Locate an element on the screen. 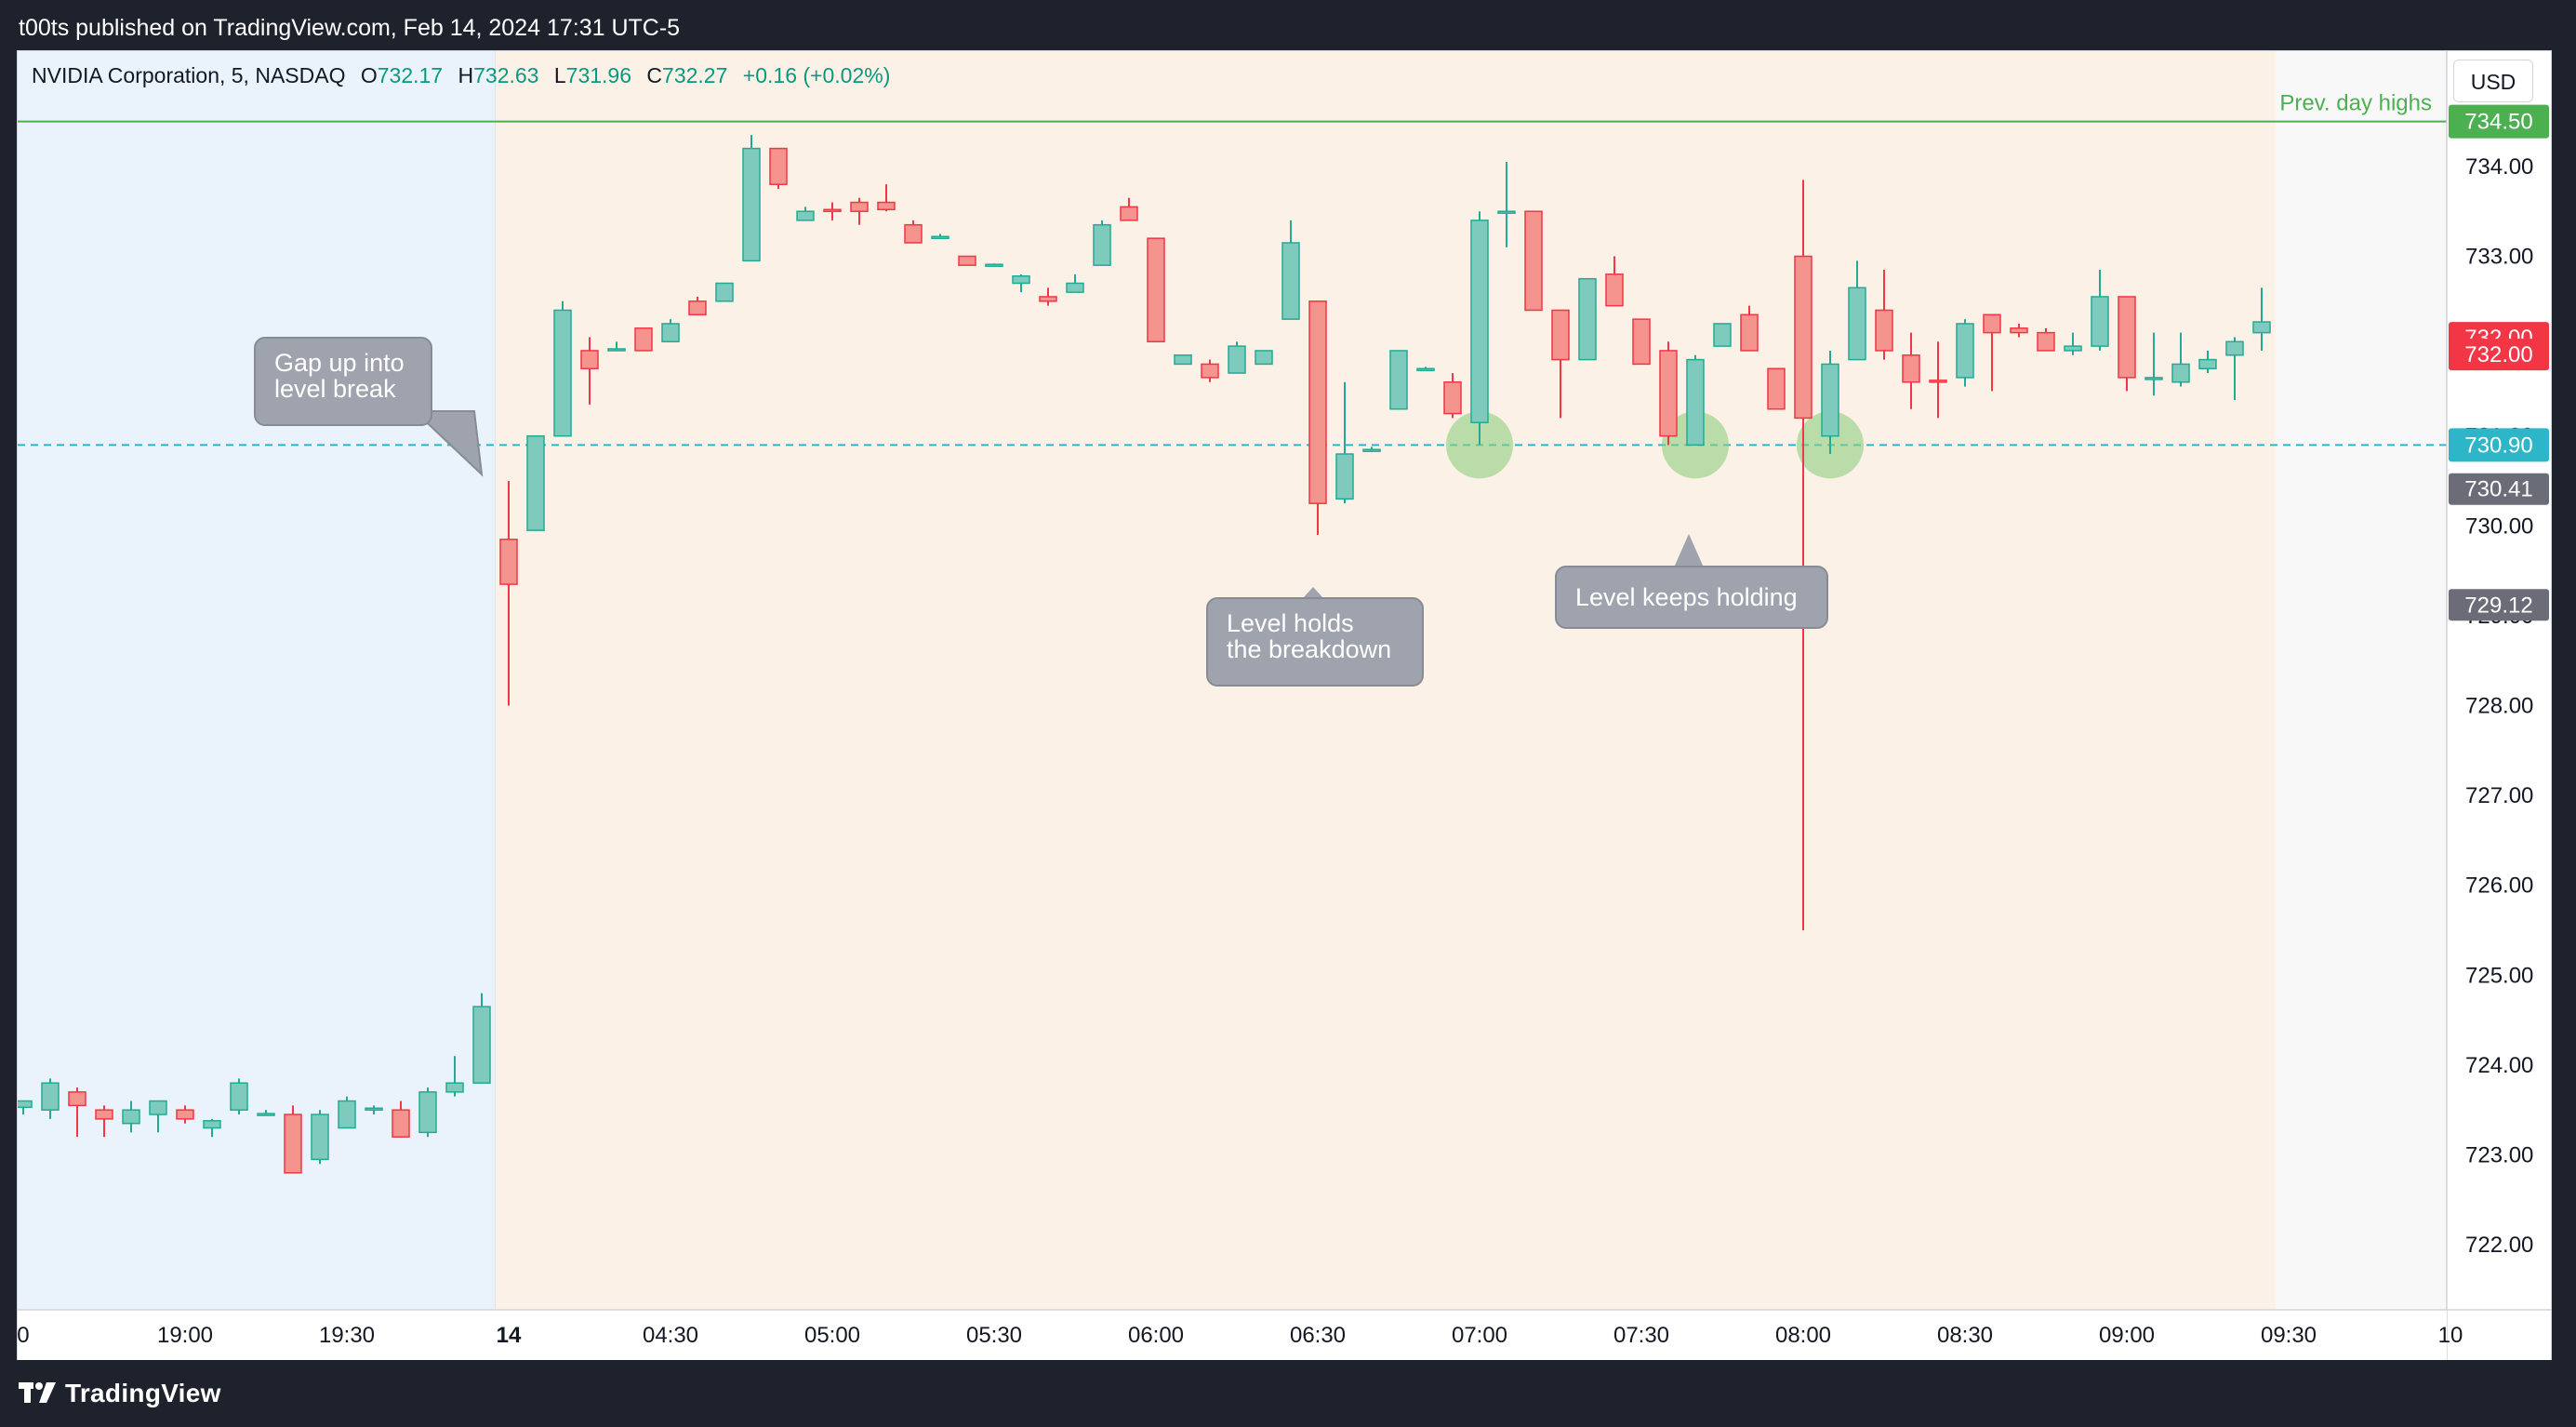  prev-day-high-label: Prev. day highs is located at coordinates (2355, 103).